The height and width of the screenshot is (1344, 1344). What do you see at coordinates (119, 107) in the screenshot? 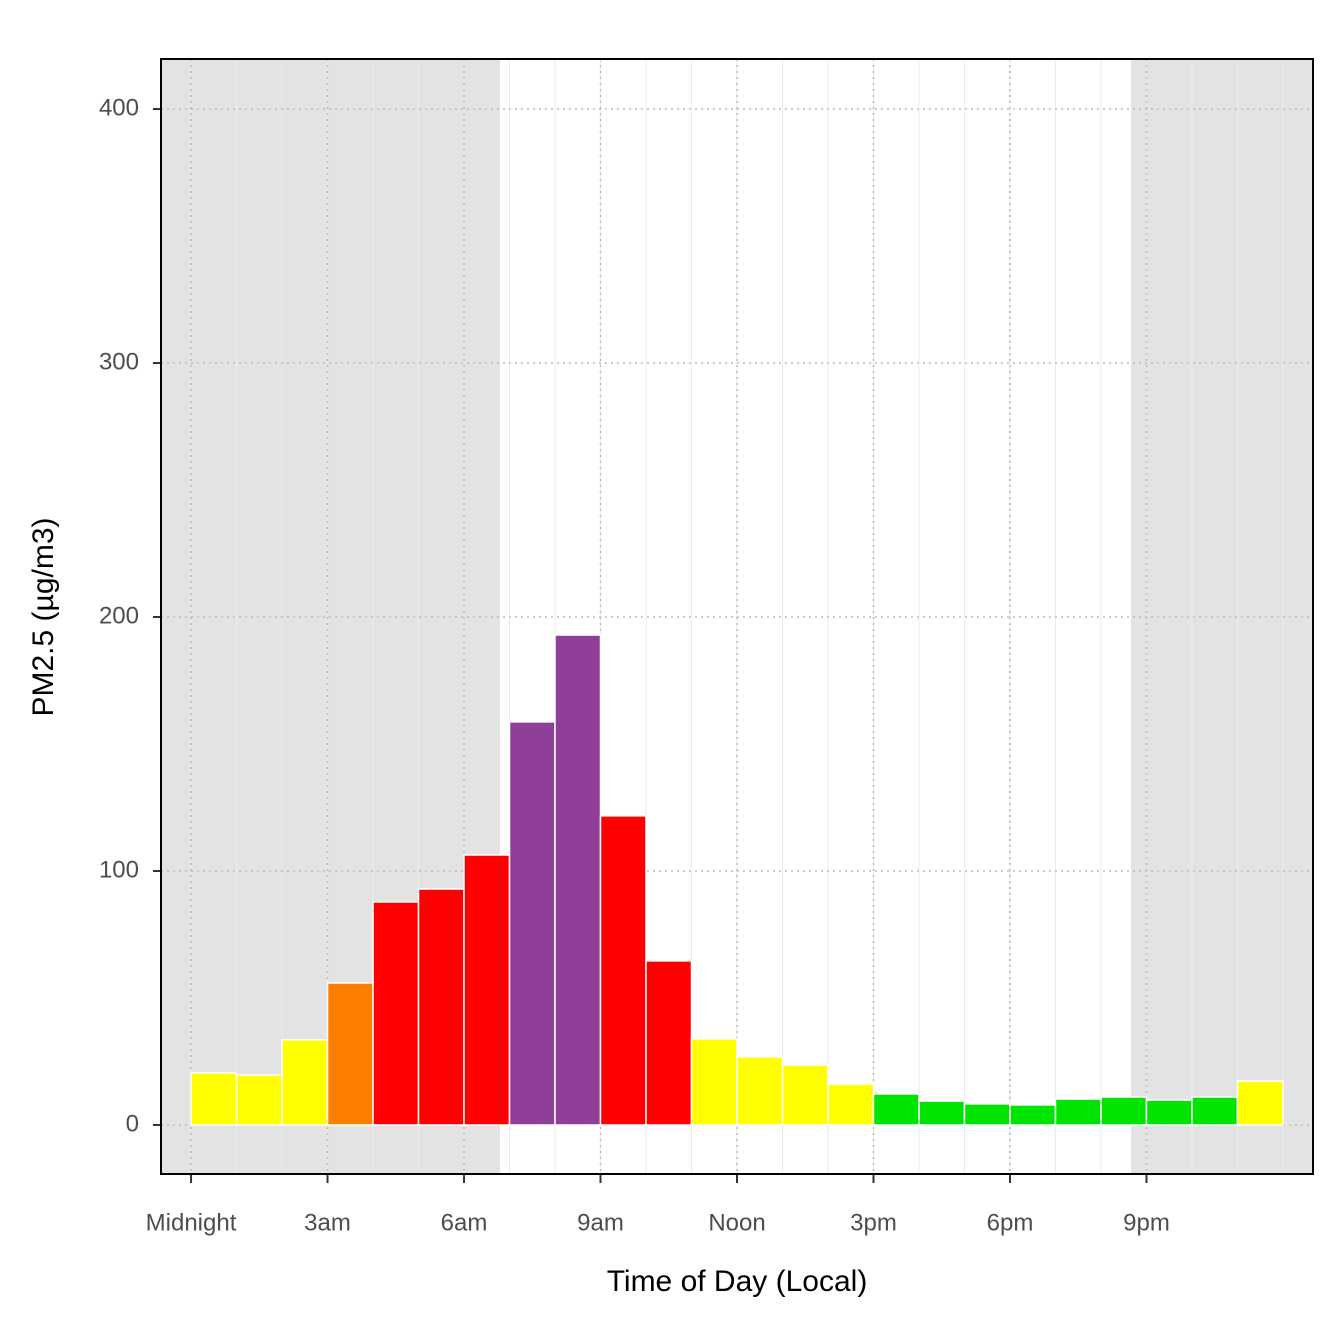
I see `y-tick-label: 400` at bounding box center [119, 107].